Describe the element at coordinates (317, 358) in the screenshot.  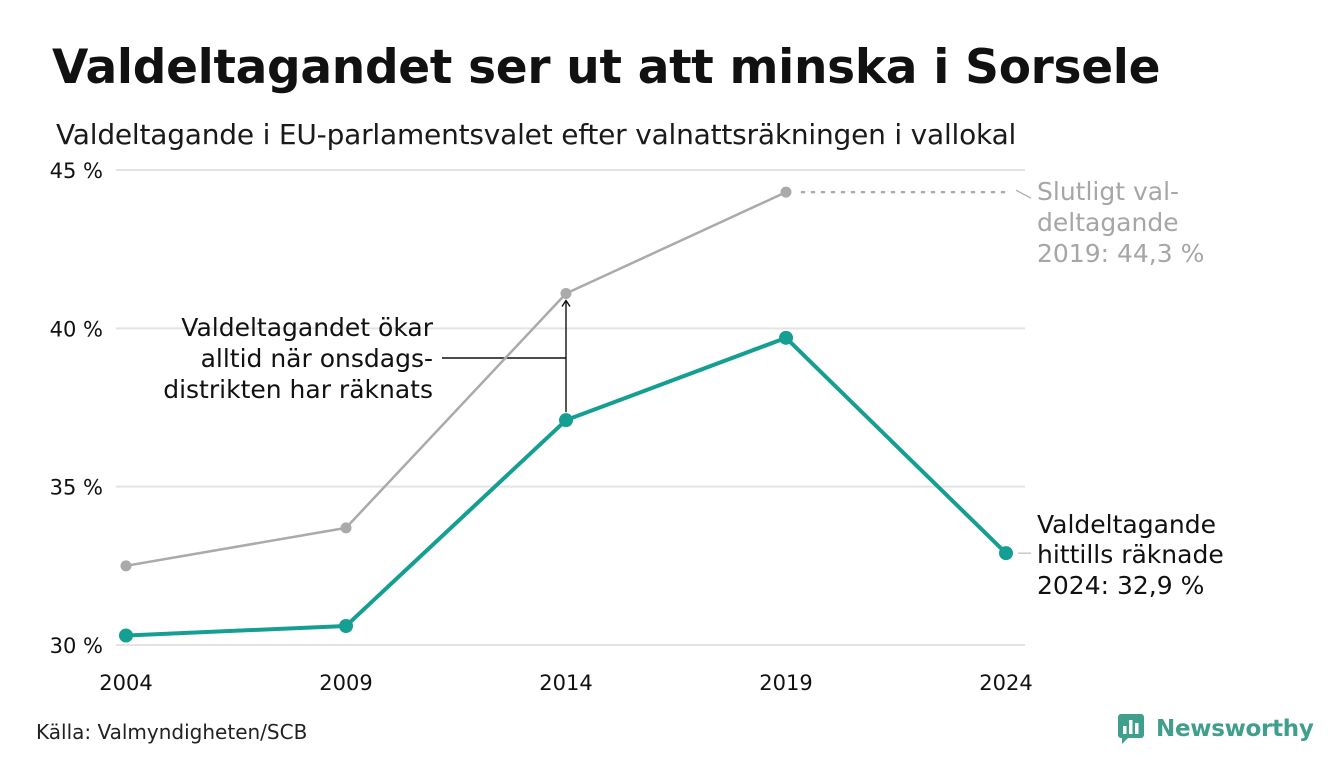
I see `increase-note-line-2: alltid när onsdags-` at that location.